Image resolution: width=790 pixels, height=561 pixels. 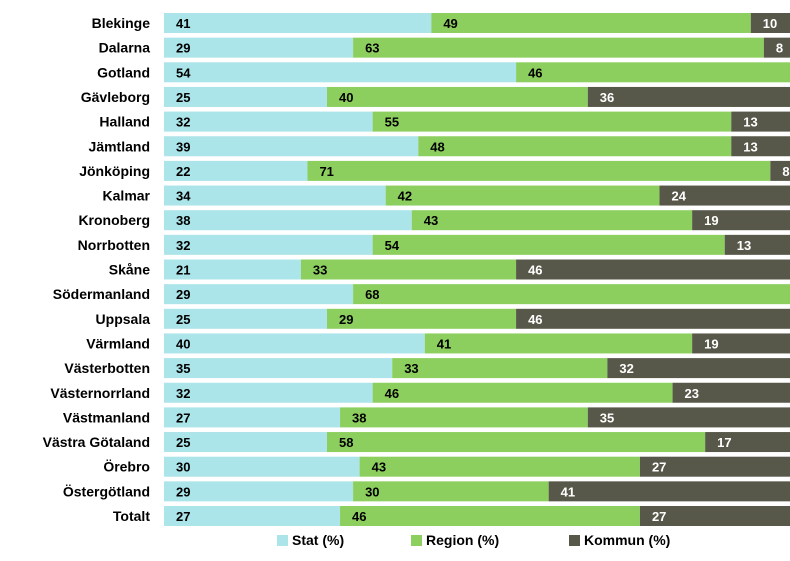 What do you see at coordinates (114, 171) in the screenshot?
I see `category-label: Jönköping` at bounding box center [114, 171].